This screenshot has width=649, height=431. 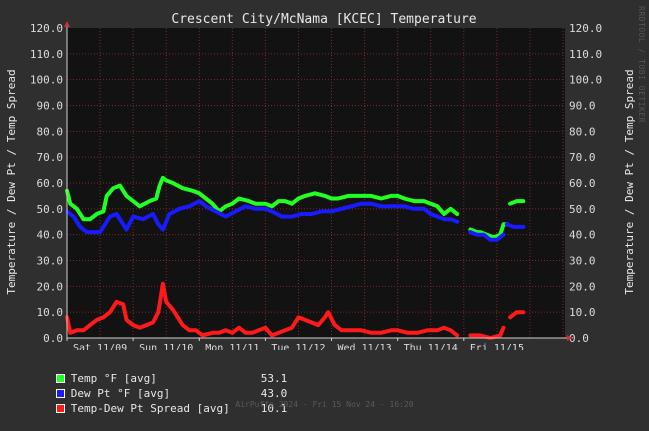 What do you see at coordinates (120, 393) in the screenshot?
I see `legend-label-dewpt: Dew Pt °F [avg]` at bounding box center [120, 393].